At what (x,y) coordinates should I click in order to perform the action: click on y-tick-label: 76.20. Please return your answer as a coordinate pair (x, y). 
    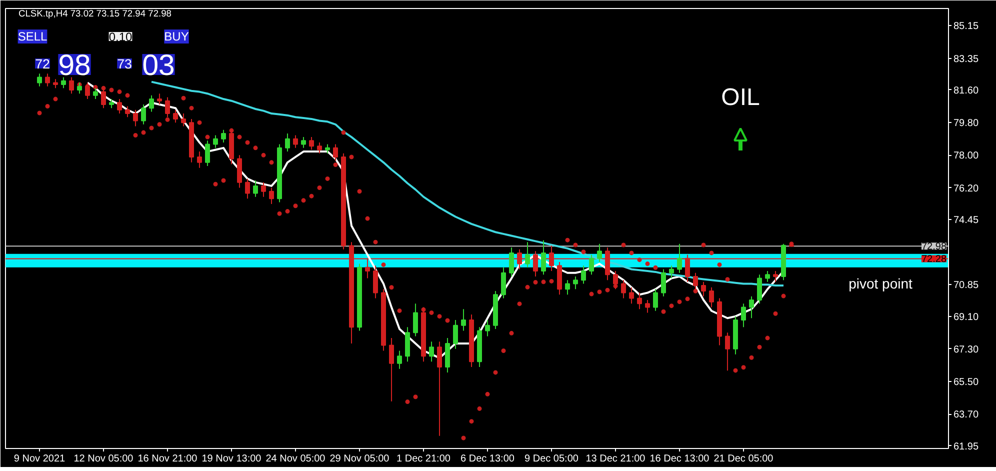
    Looking at the image, I should click on (966, 188).